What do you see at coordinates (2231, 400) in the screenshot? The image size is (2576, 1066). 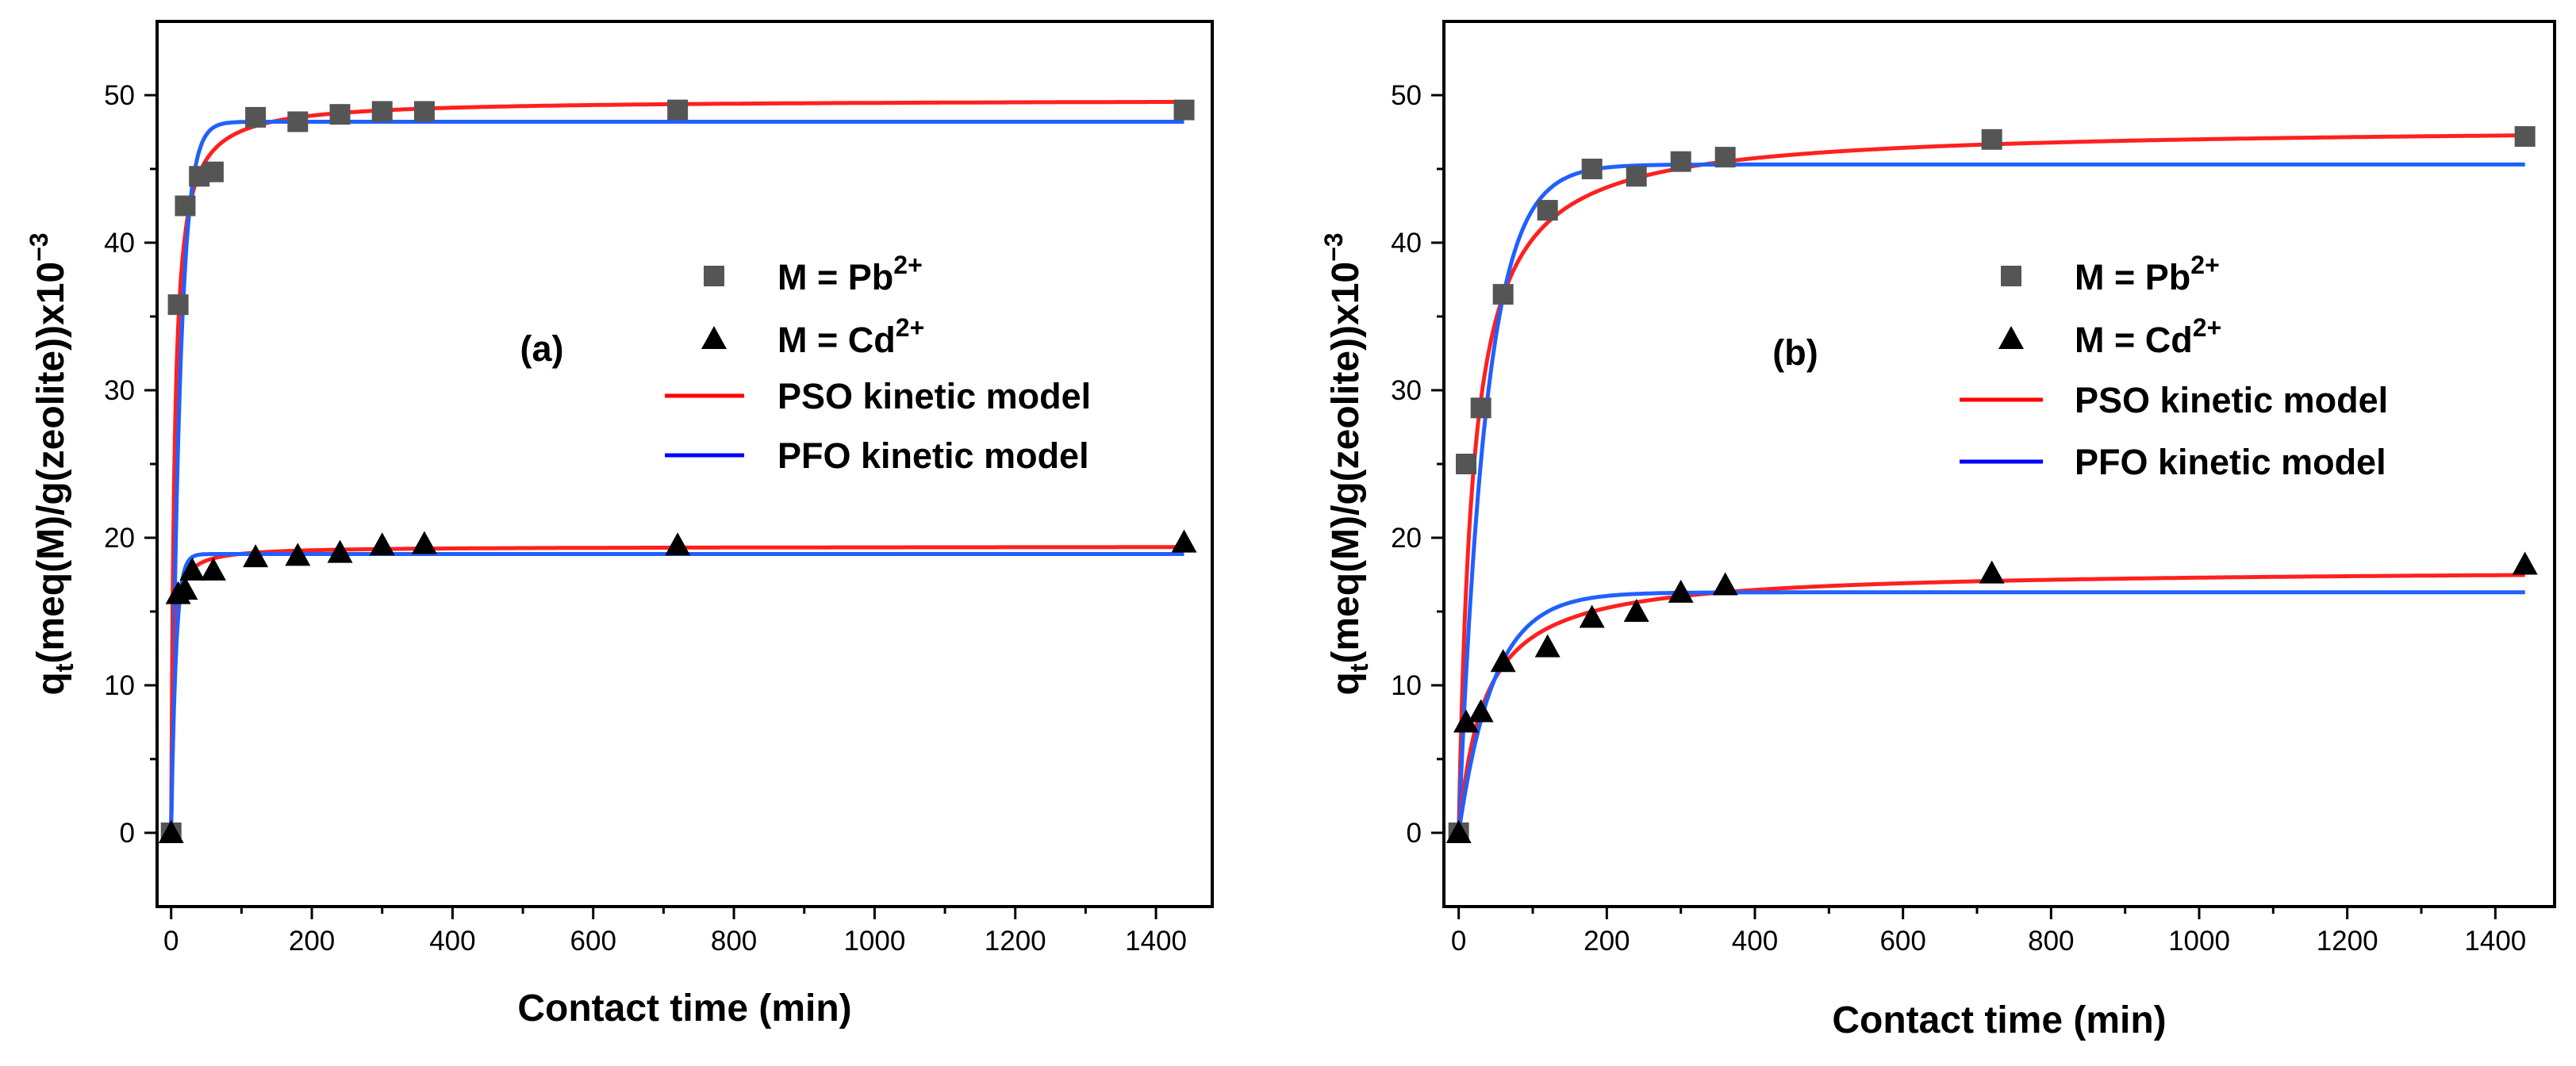 I see `legend-pso-label: PSO kinetic model` at bounding box center [2231, 400].